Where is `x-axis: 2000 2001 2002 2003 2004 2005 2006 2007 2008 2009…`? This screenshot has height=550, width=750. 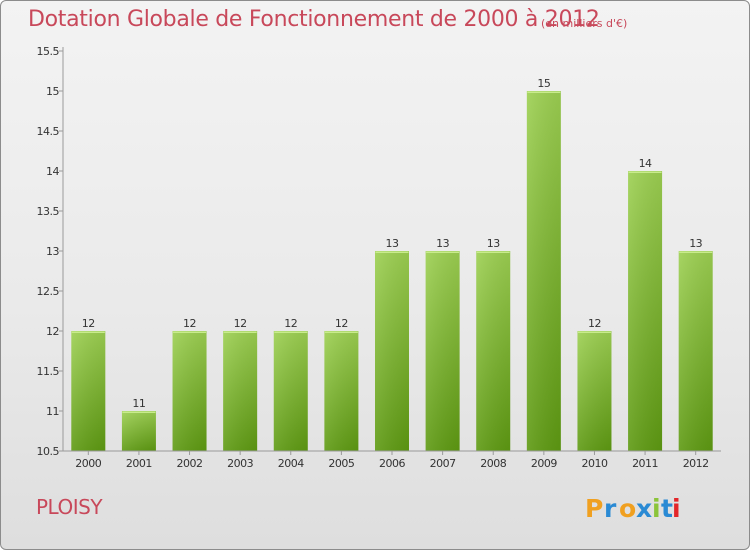
x-axis: 2000 2001 2002 2003 2004 2005 2006 2007 2008 2009… is located at coordinates (392, 460).